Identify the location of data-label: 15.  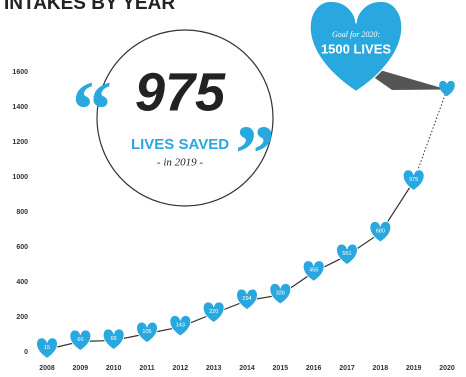
(47, 348).